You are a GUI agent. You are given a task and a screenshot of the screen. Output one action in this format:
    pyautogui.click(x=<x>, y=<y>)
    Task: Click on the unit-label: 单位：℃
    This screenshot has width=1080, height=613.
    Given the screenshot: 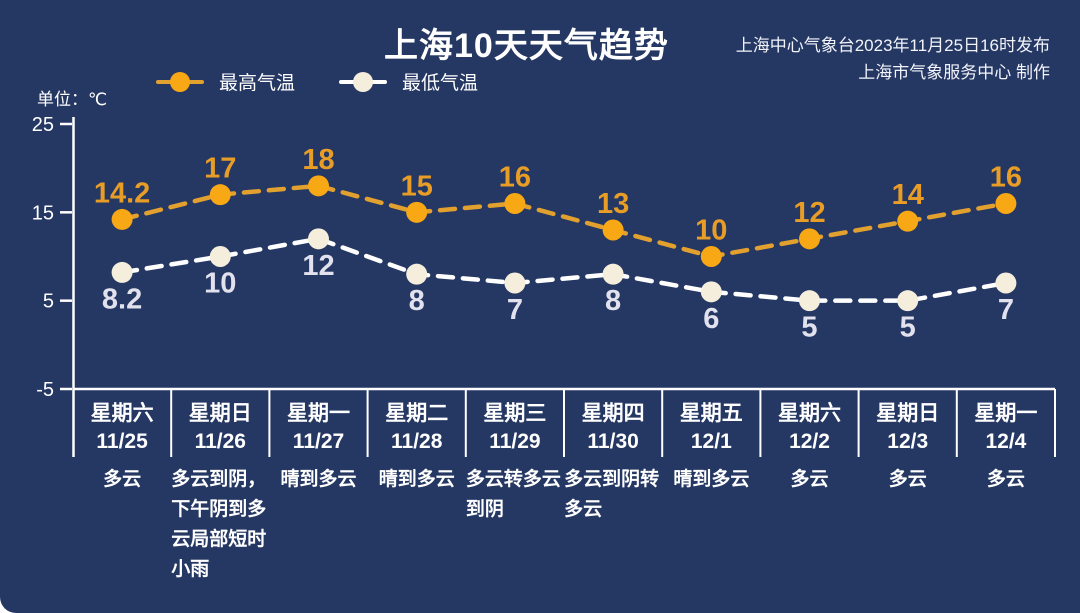 What is the action you would take?
    pyautogui.click(x=72, y=99)
    